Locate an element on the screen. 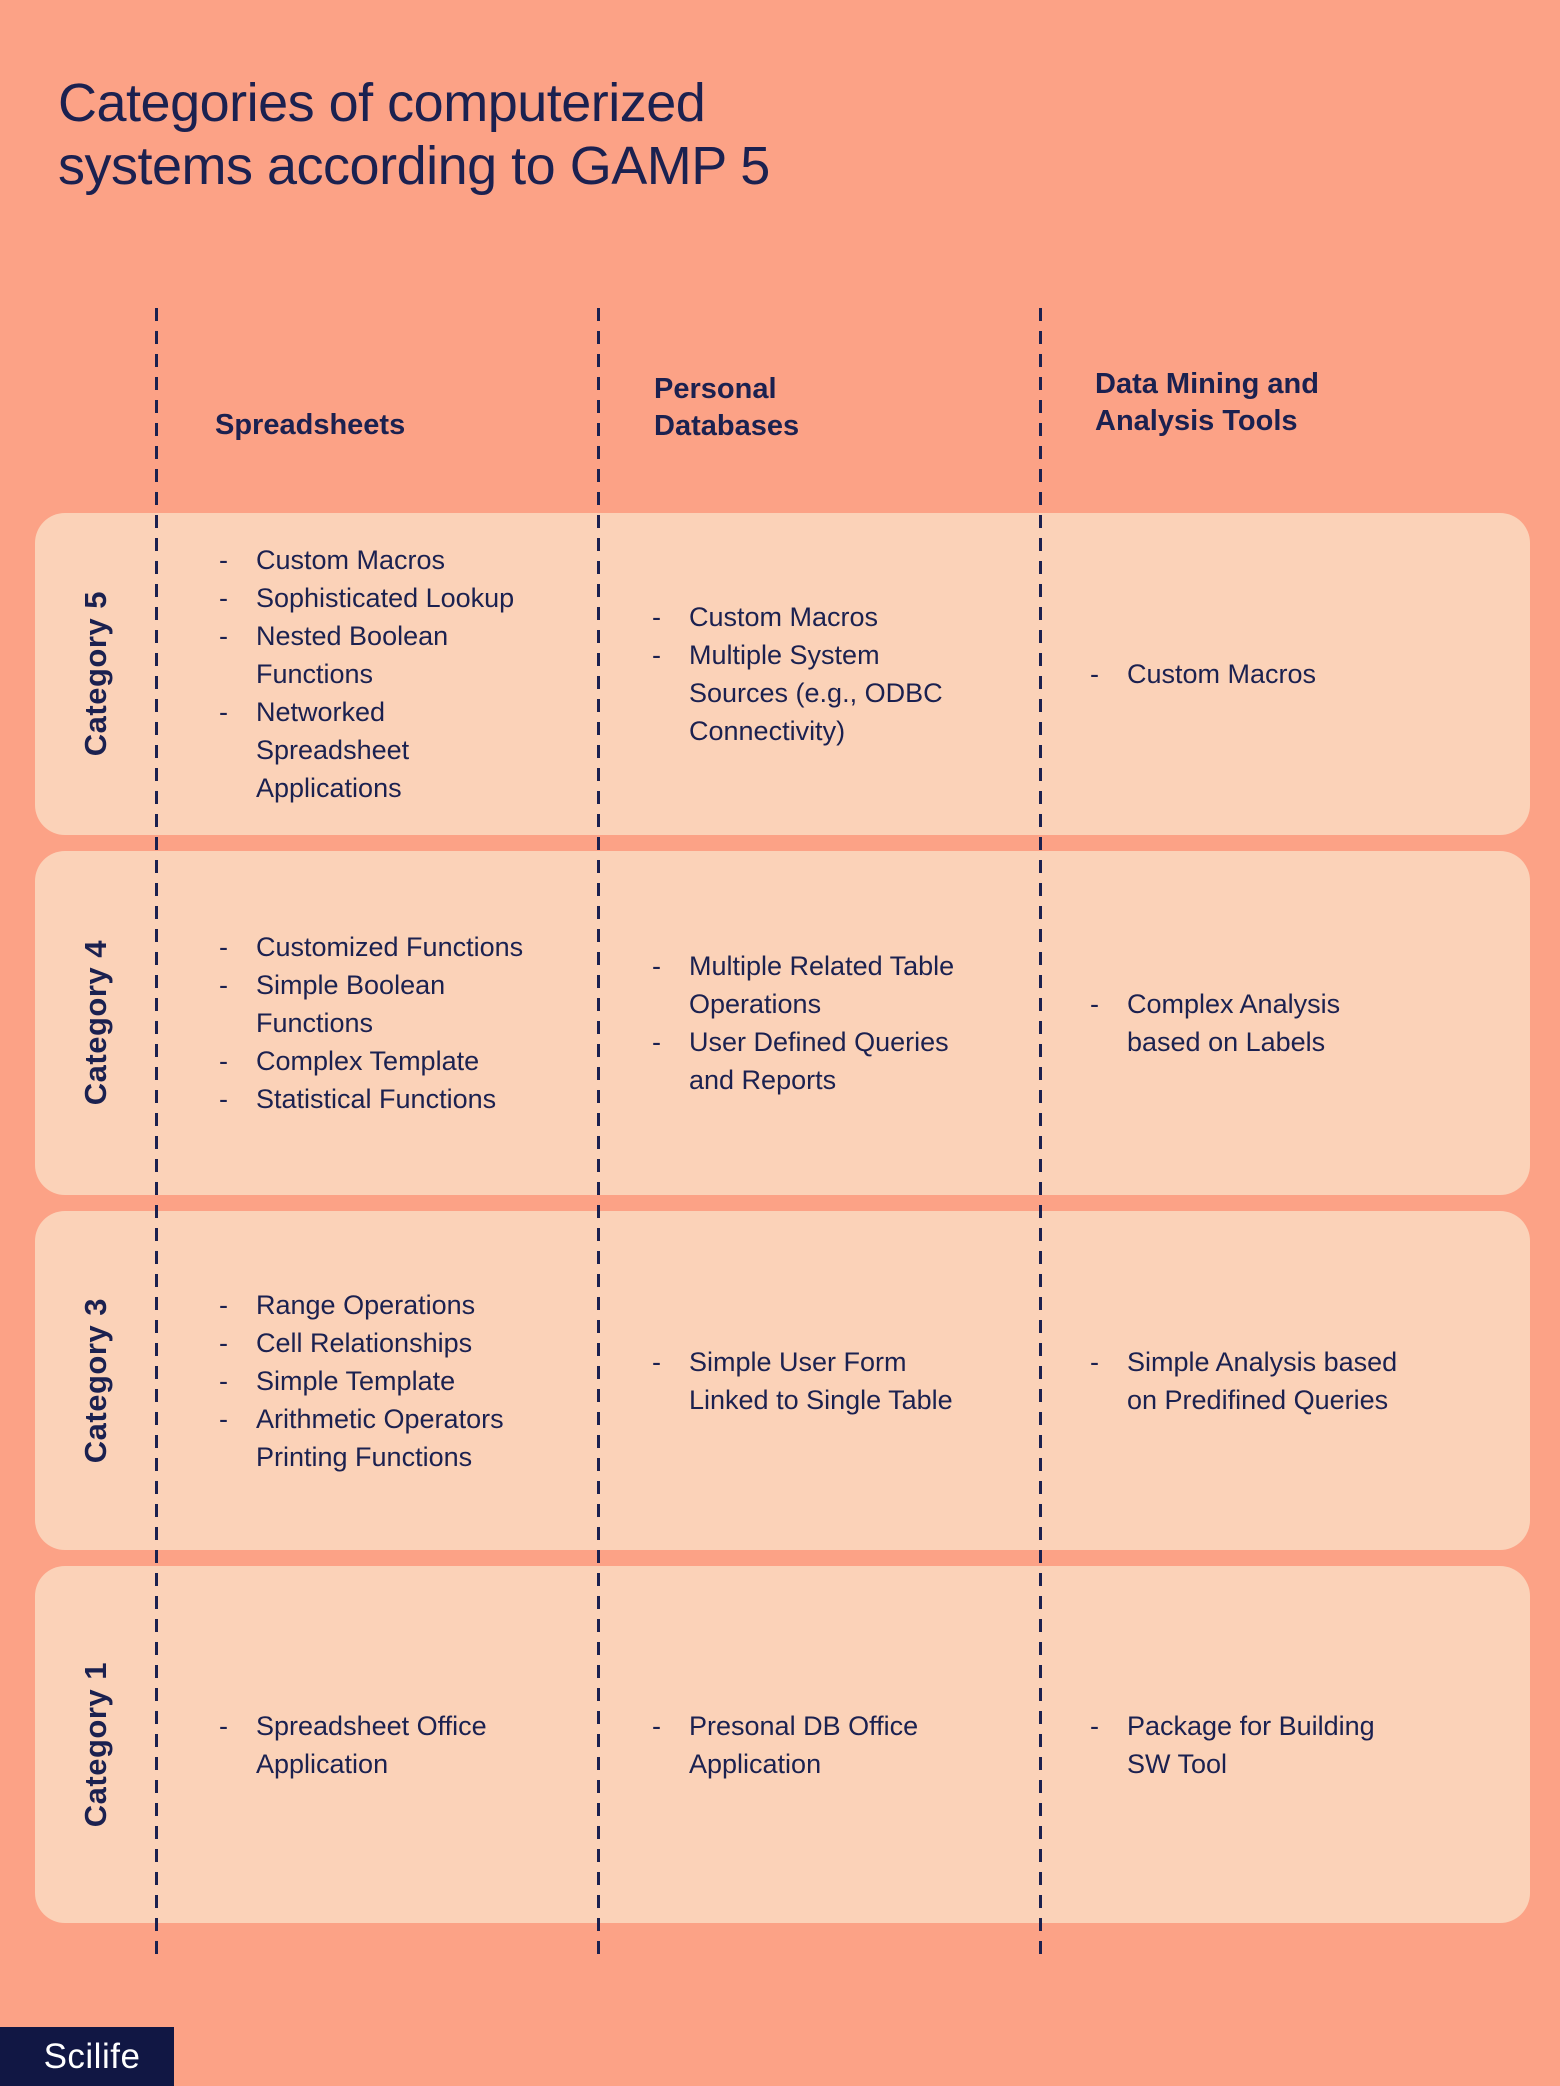 This screenshot has height=2086, width=1560. list-item-text: Presonal DB Office Application is located at coordinates (804, 1744).